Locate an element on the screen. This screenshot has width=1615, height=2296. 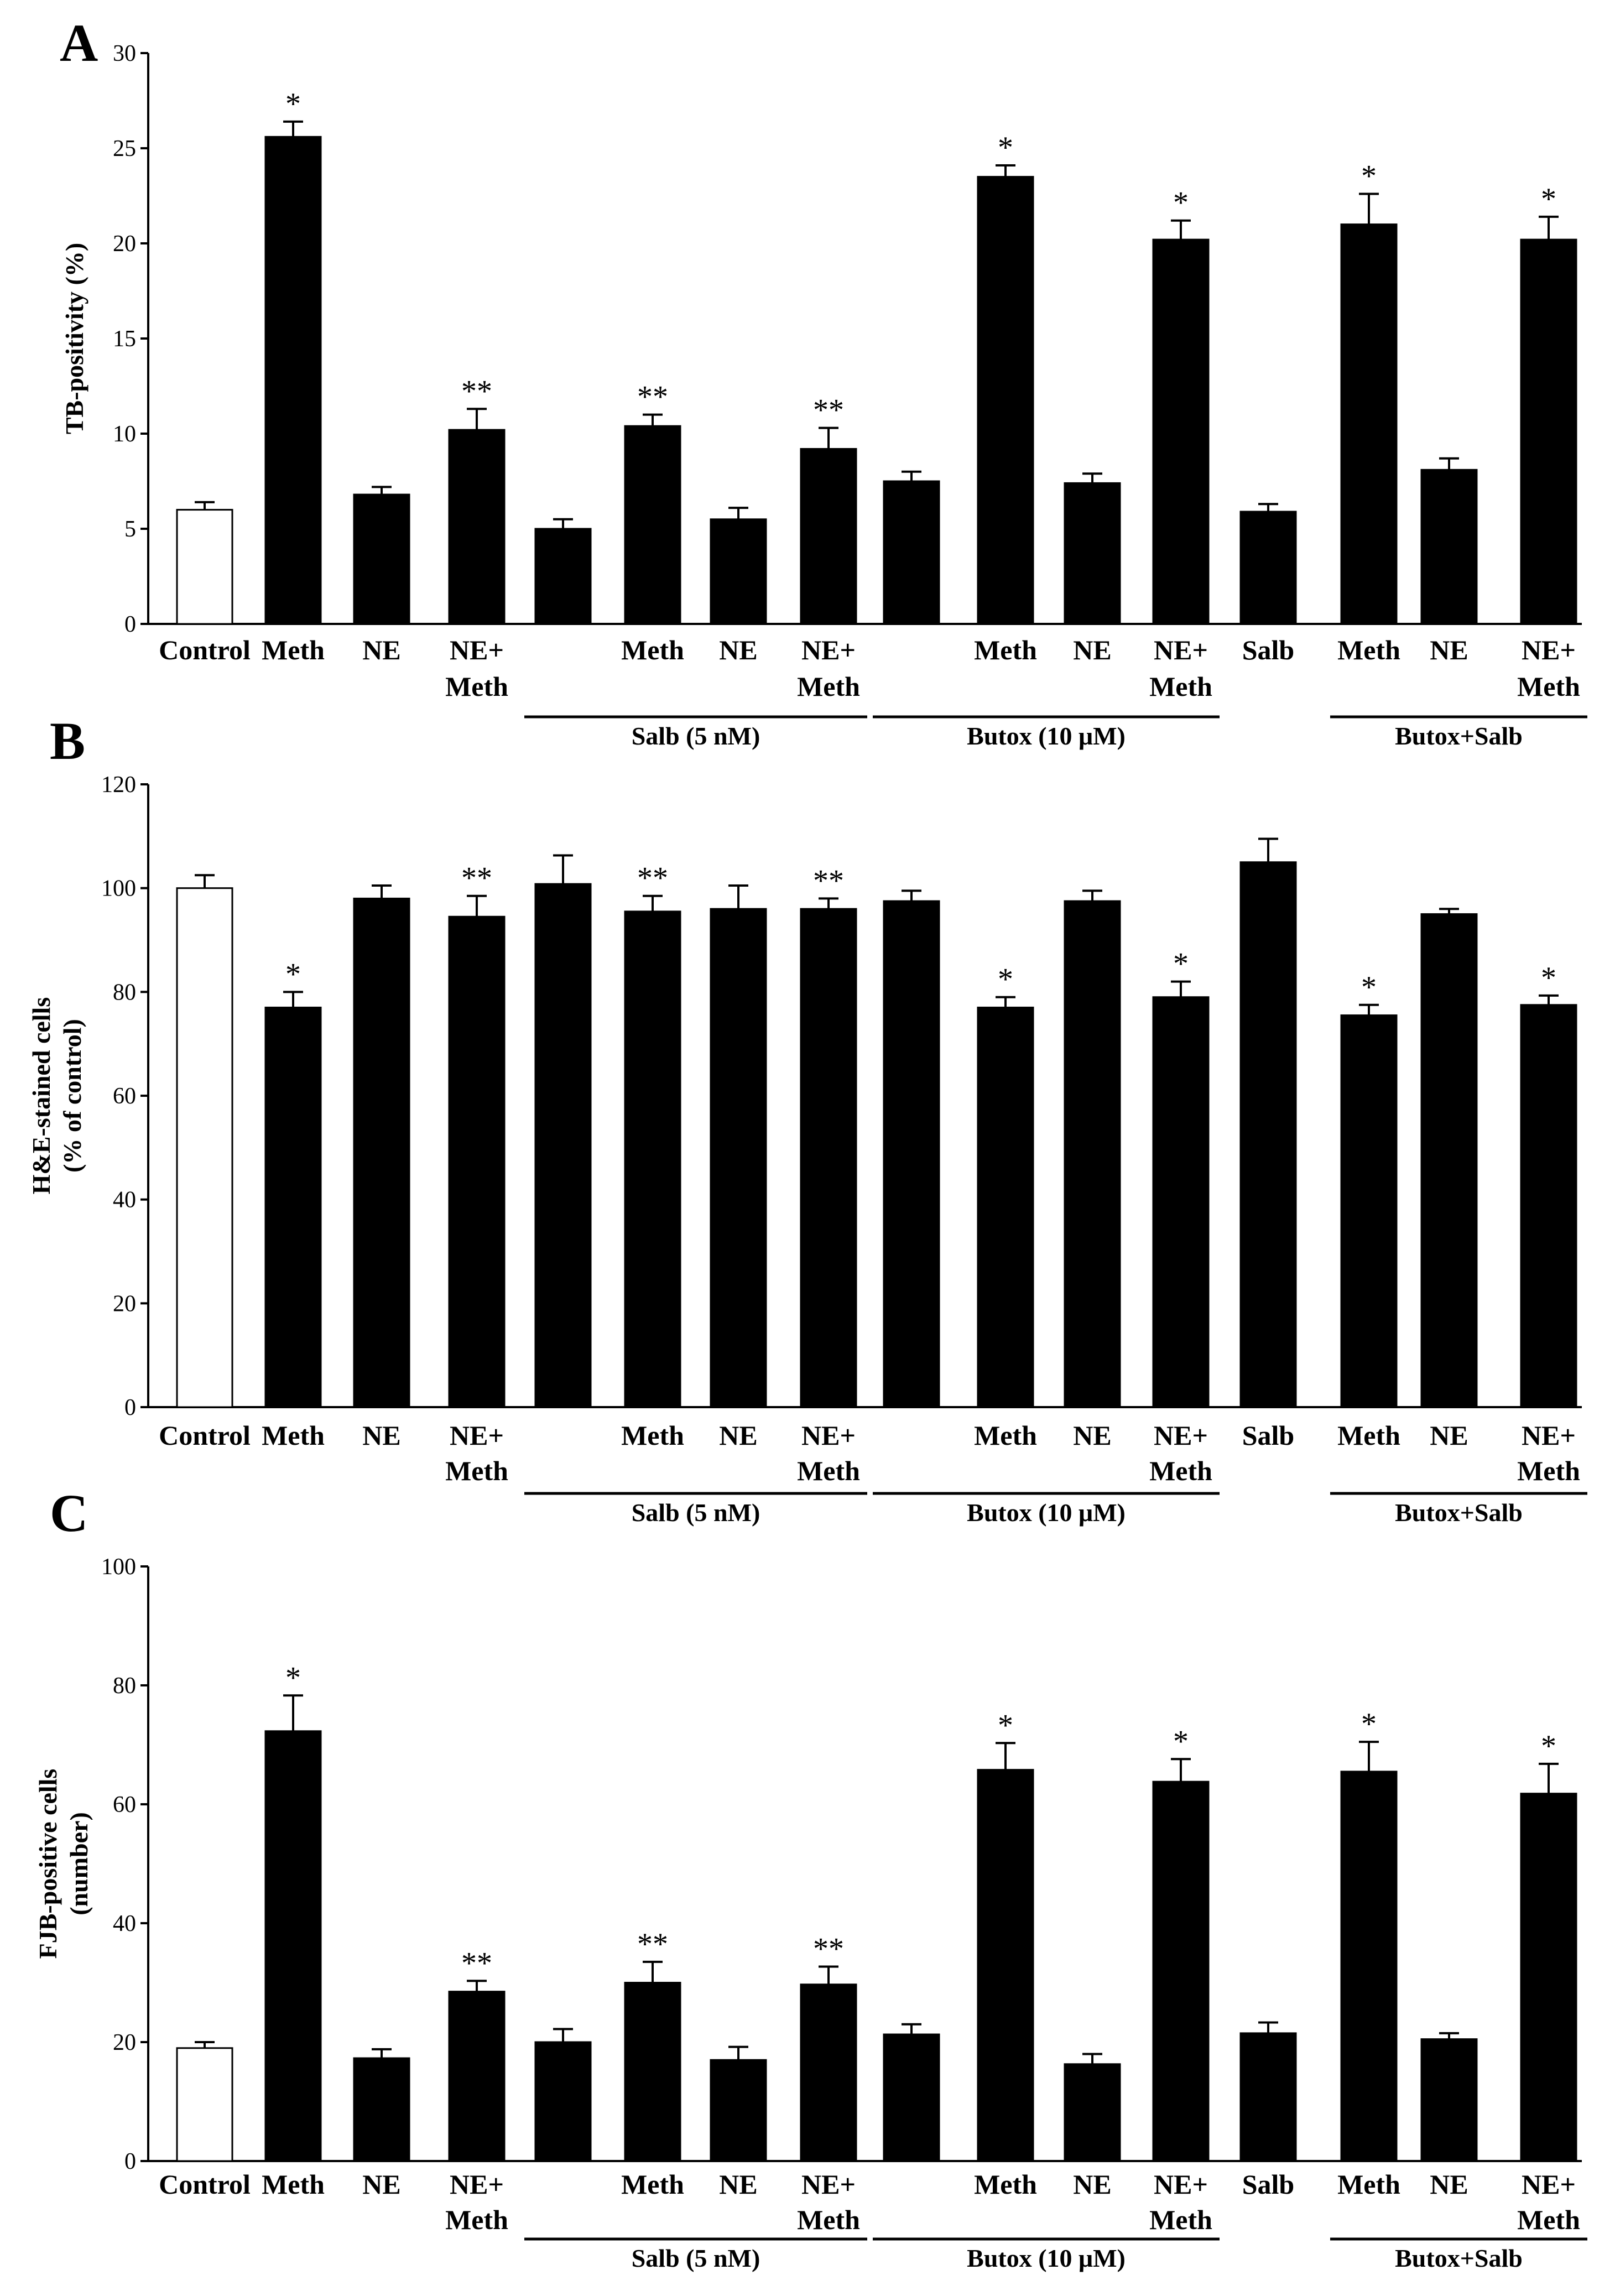
y-axis-label-line: (% of control) is located at coordinates (72, 1096).